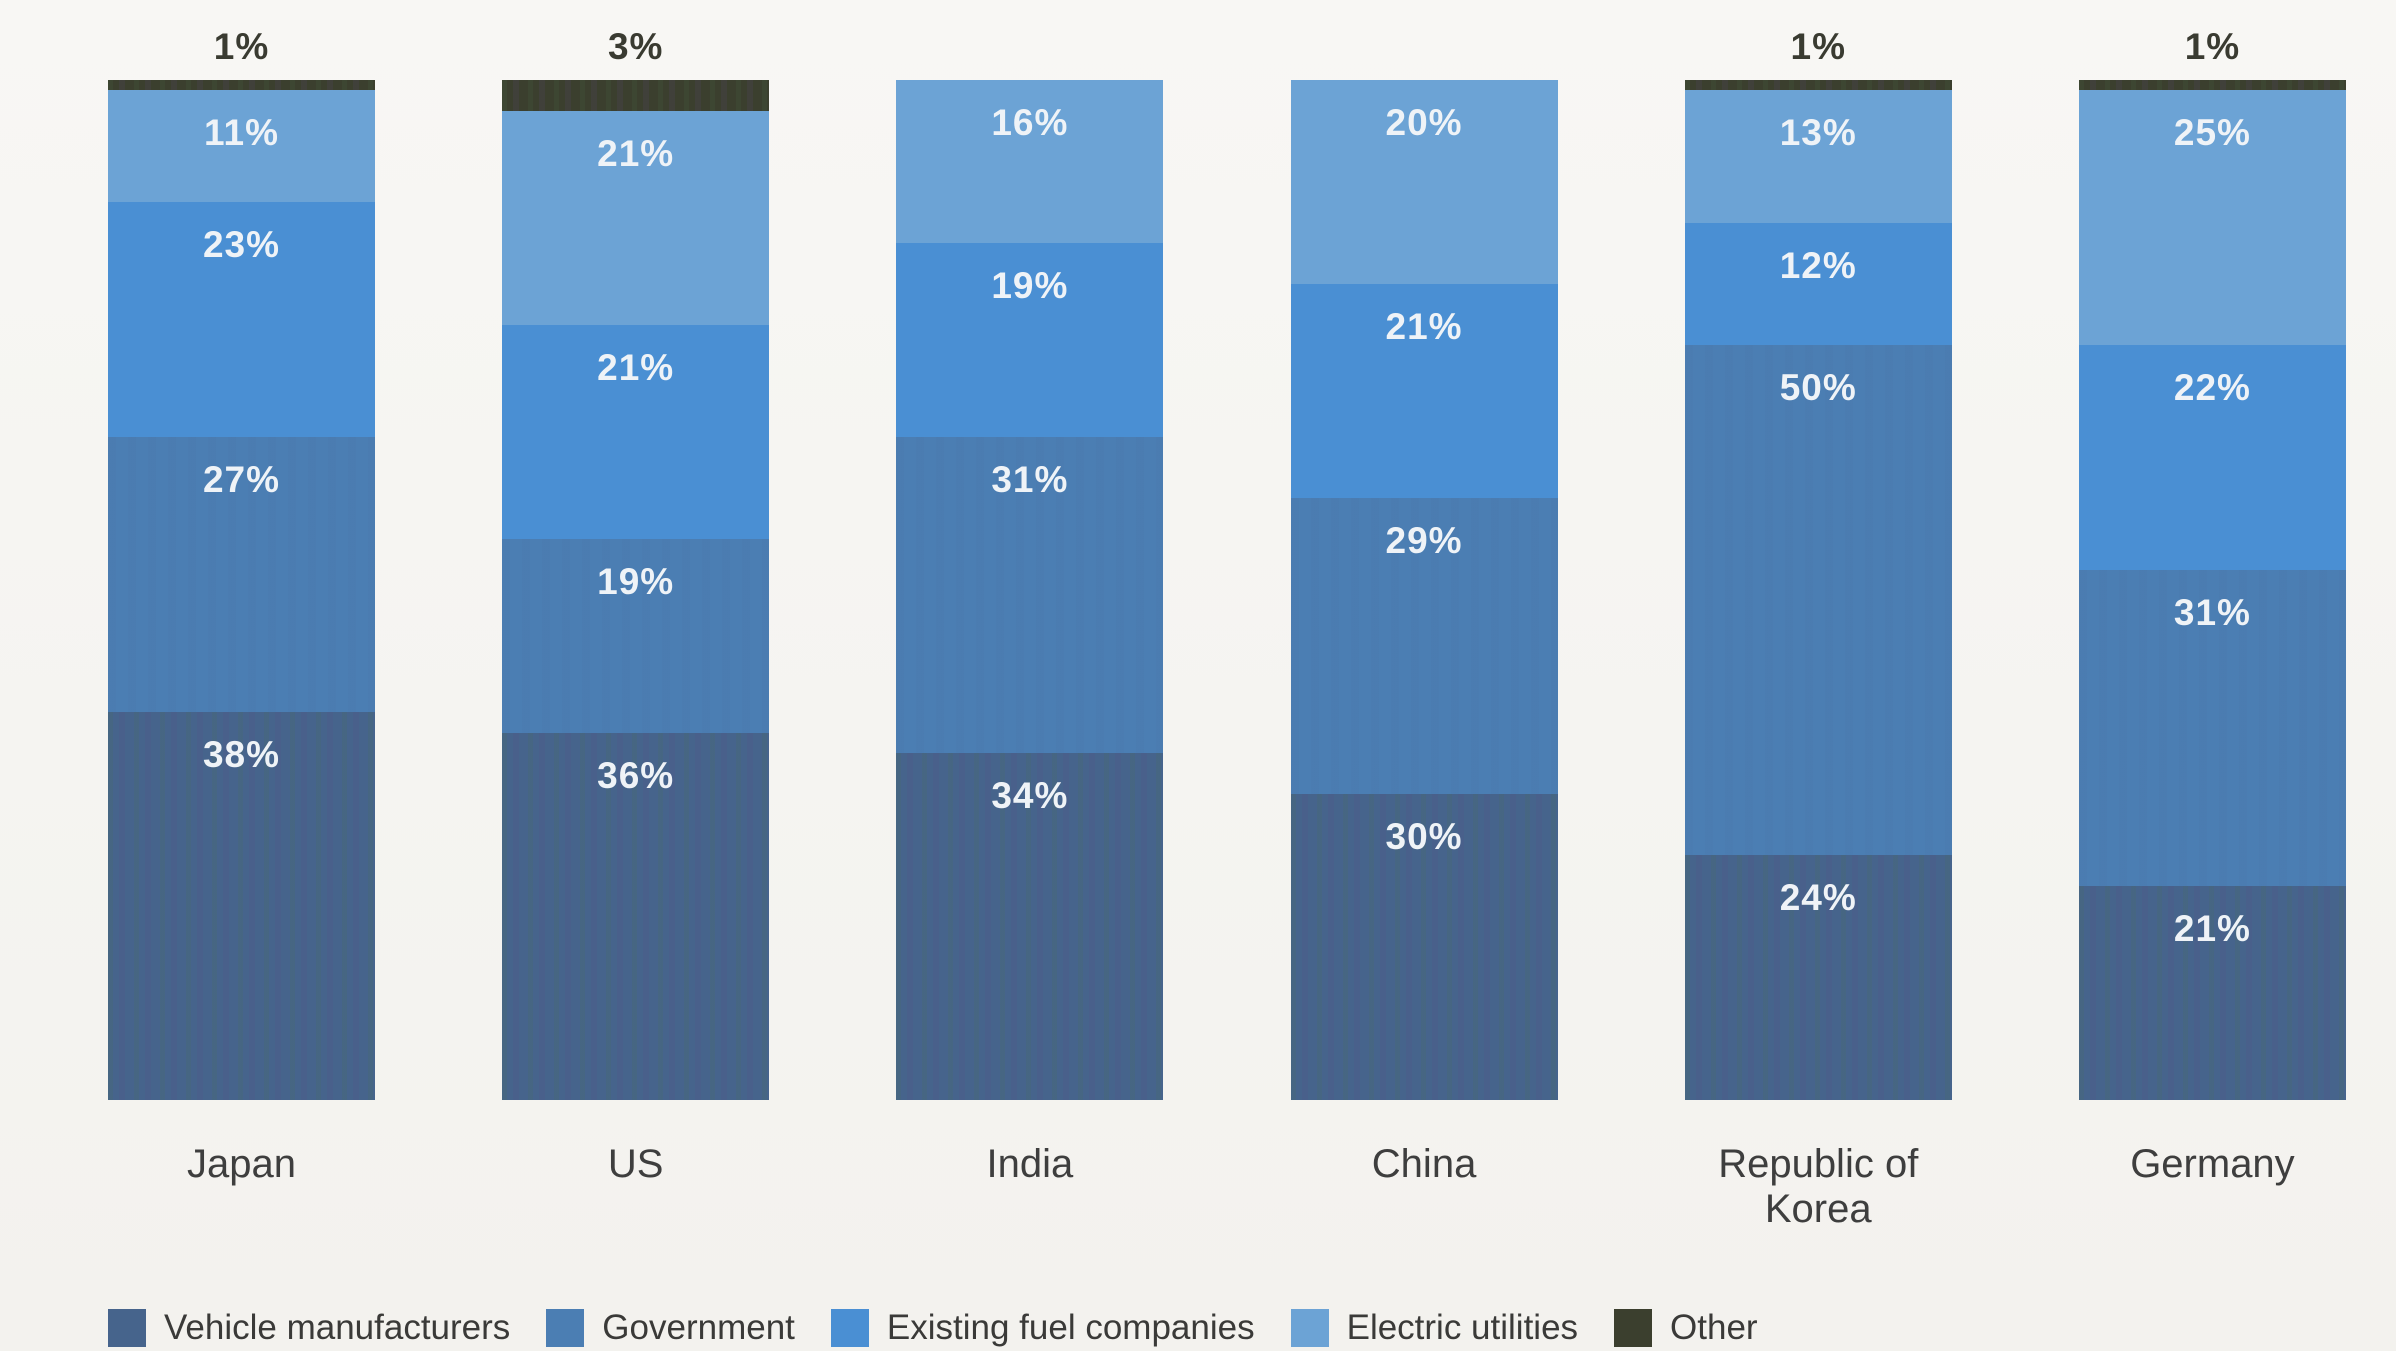 The height and width of the screenshot is (1351, 2396). I want to click on bar-segment-existing-fuel-companies: 23%, so click(241, 319).